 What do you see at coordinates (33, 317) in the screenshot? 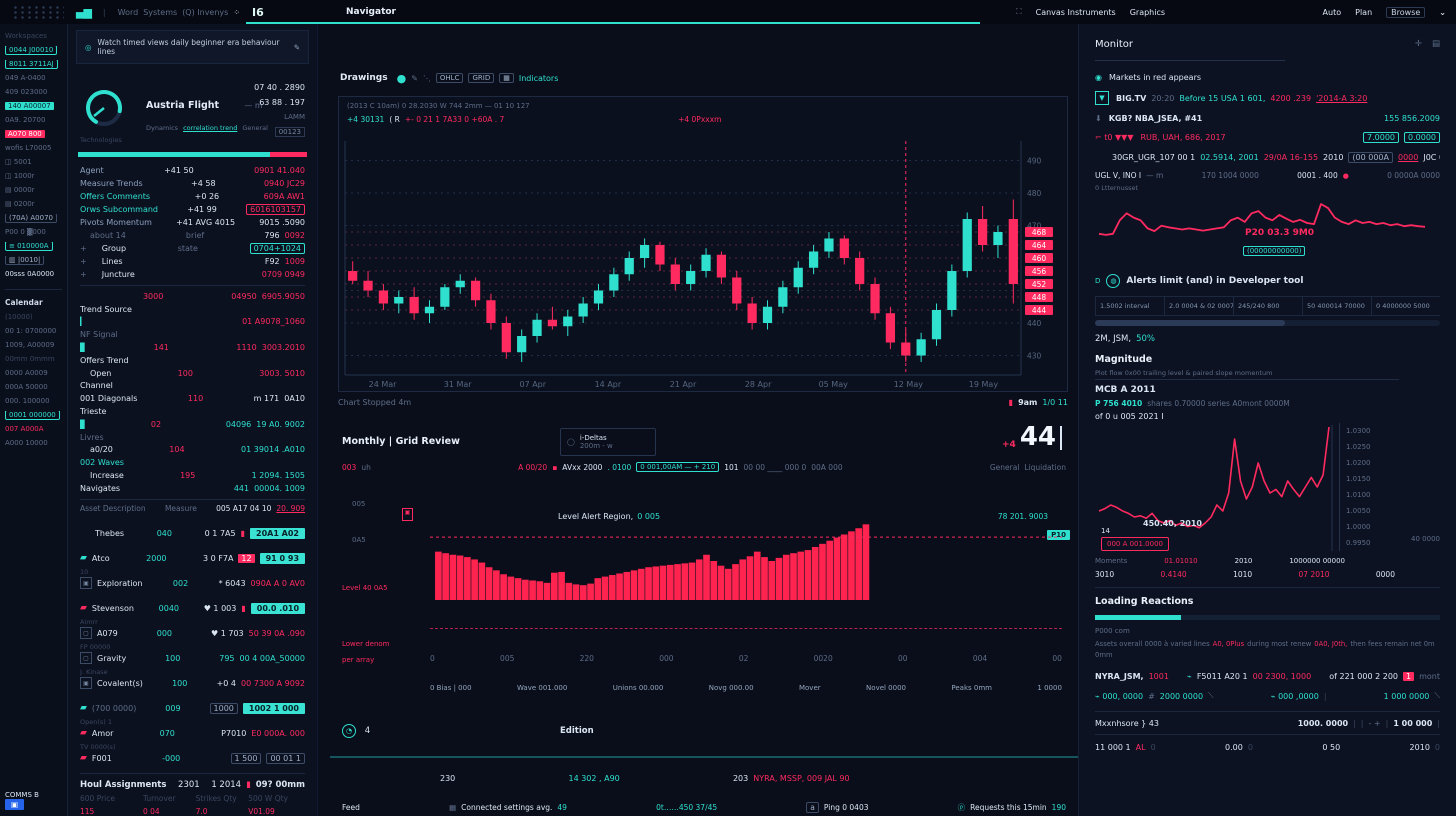
I see `calendar-item: (10000)` at bounding box center [33, 317].